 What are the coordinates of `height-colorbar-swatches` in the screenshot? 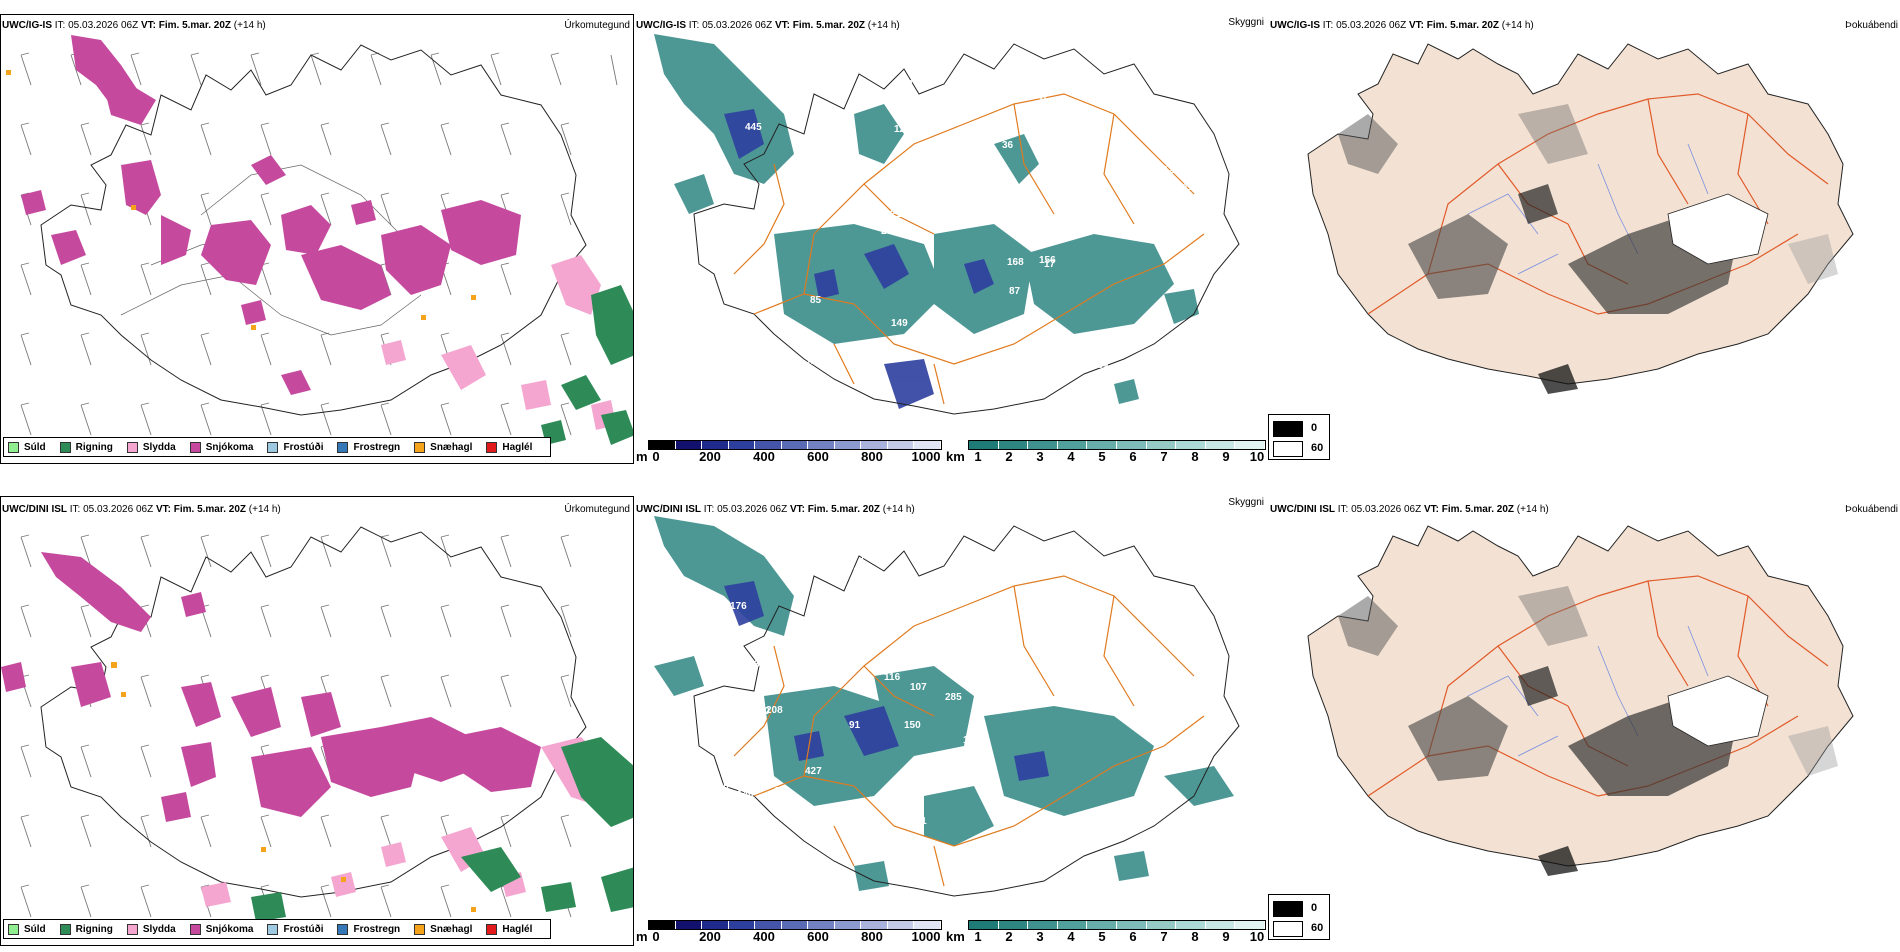 It's located at (795, 445).